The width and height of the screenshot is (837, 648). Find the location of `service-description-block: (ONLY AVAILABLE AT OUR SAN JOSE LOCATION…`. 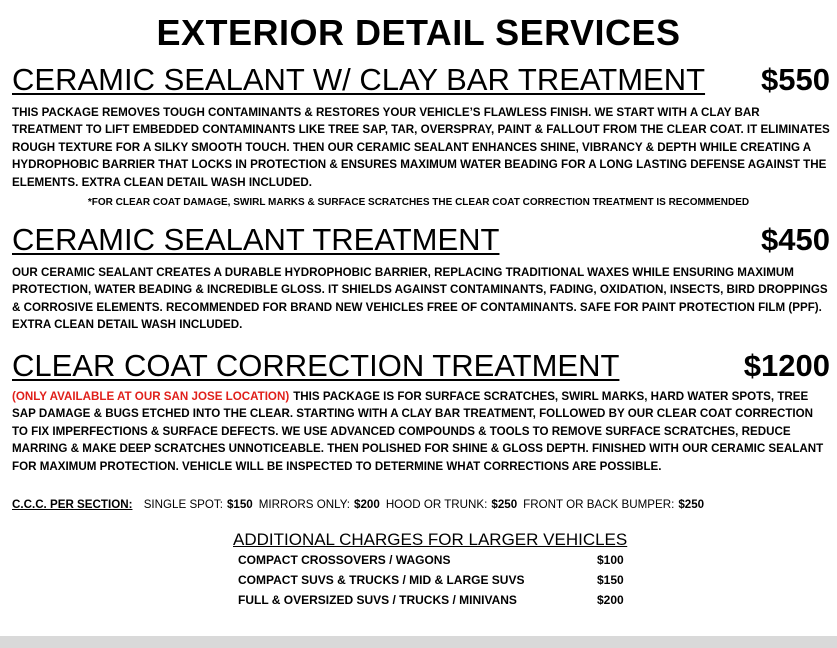

service-description-block: (ONLY AVAILABLE AT OUR SAN JOSE LOCATION… is located at coordinates (422, 431).